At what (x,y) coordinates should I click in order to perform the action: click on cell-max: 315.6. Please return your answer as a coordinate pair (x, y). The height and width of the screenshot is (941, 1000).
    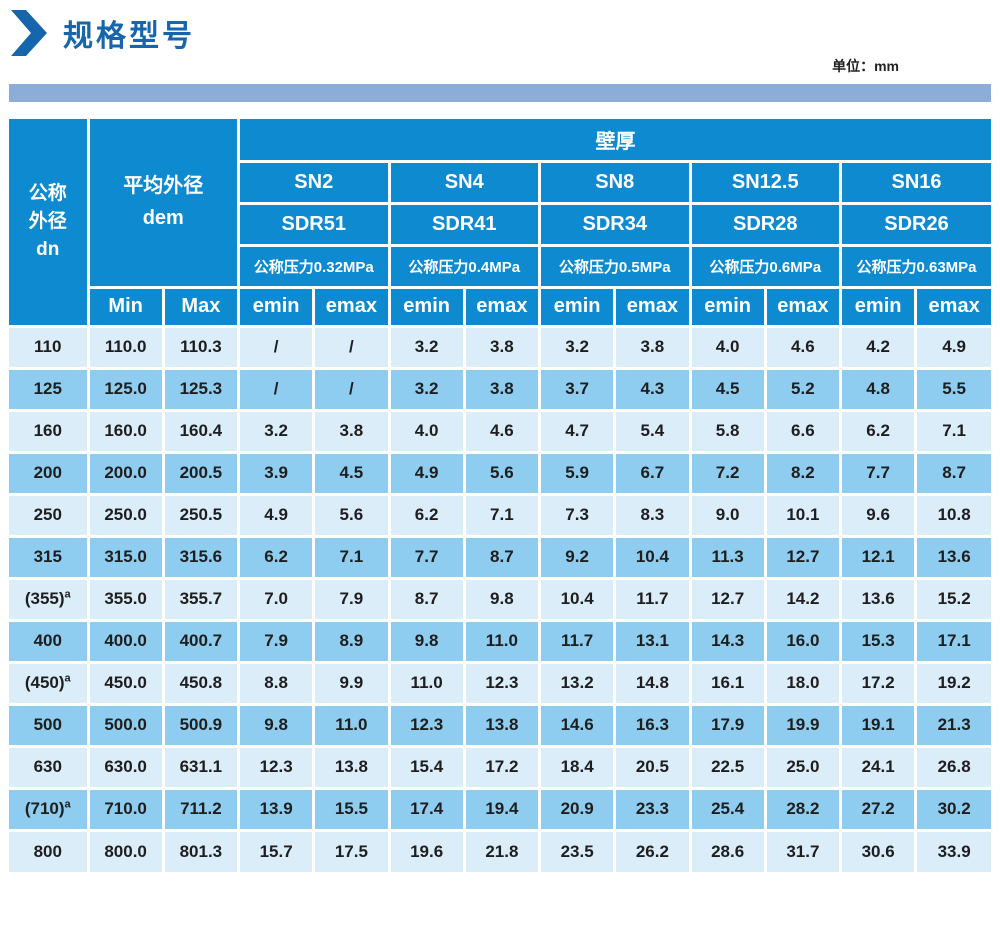
    Looking at the image, I should click on (202, 558).